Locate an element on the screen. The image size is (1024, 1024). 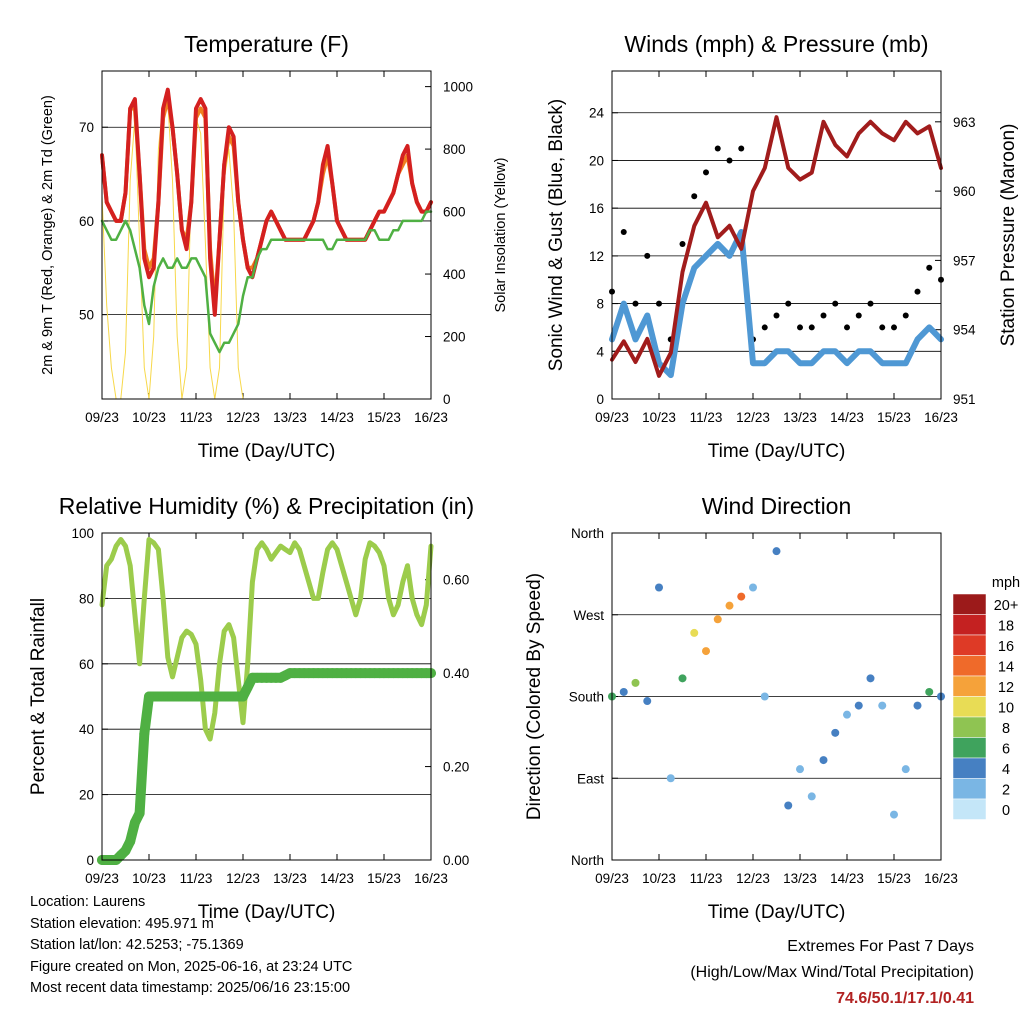
temperature-xlabel: Time (Day/UTC) is located at coordinates (267, 451).